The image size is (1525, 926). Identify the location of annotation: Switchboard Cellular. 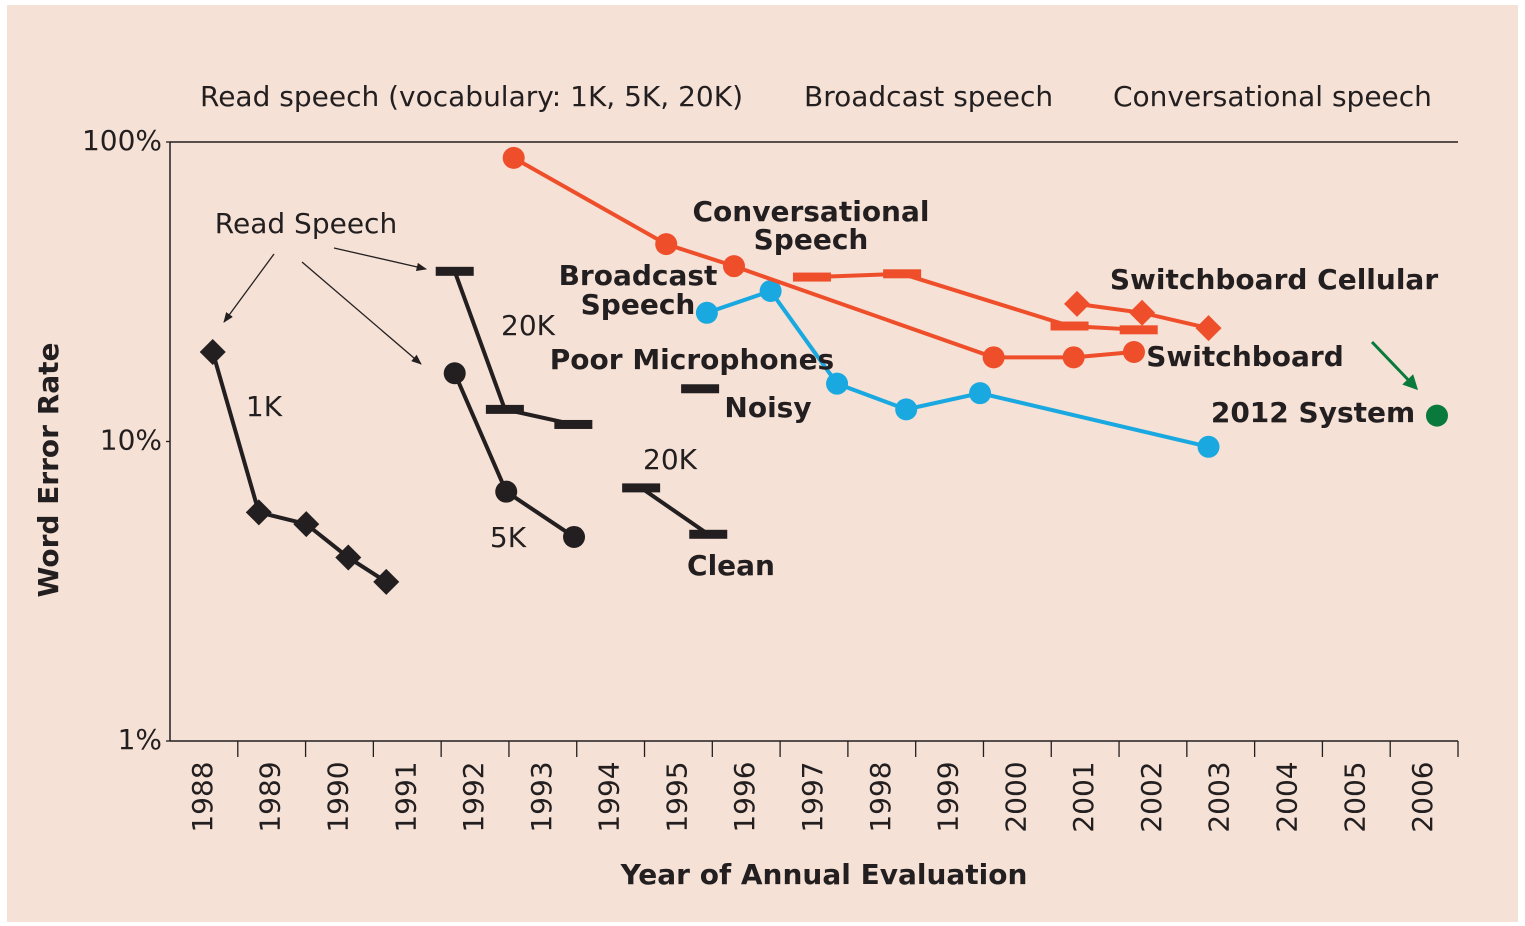
(1274, 279).